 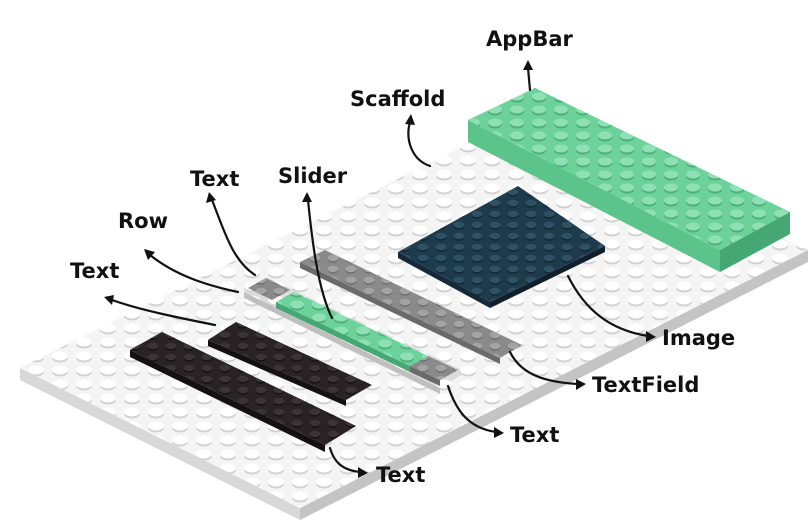 I want to click on image-plate-studs, so click(x=501, y=244).